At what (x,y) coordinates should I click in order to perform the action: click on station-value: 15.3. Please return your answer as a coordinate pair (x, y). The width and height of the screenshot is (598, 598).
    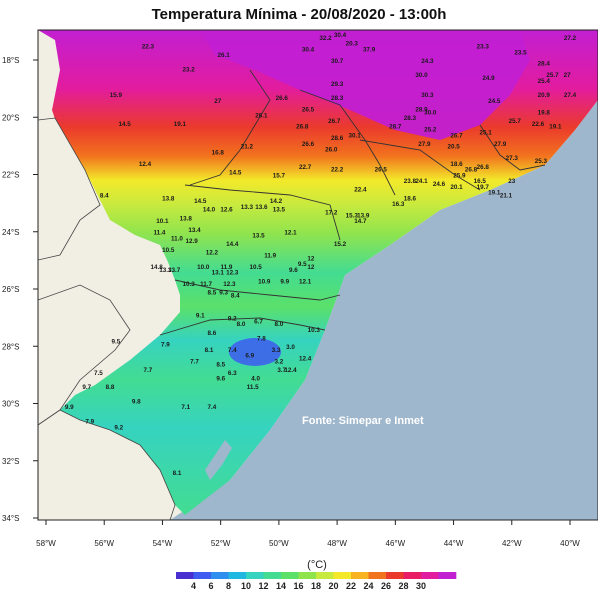
    Looking at the image, I should click on (352, 215).